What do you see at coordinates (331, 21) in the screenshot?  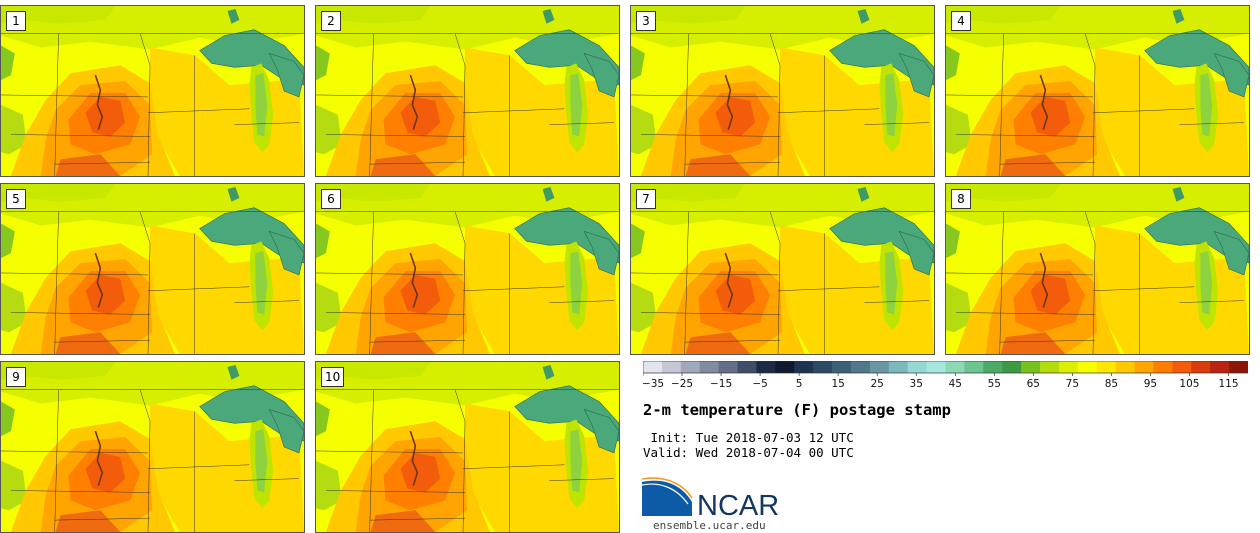 I see `stamp-number-label: 2` at bounding box center [331, 21].